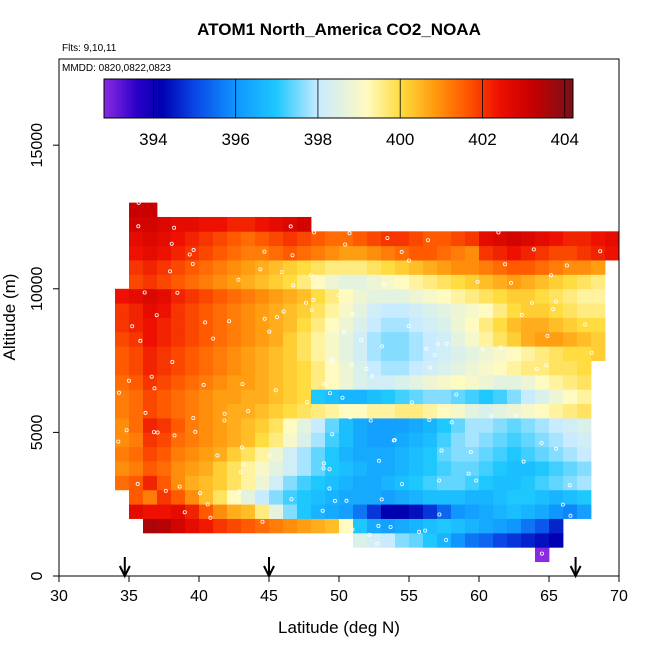  What do you see at coordinates (59, 596) in the screenshot?
I see `x-tick-label: 30` at bounding box center [59, 596].